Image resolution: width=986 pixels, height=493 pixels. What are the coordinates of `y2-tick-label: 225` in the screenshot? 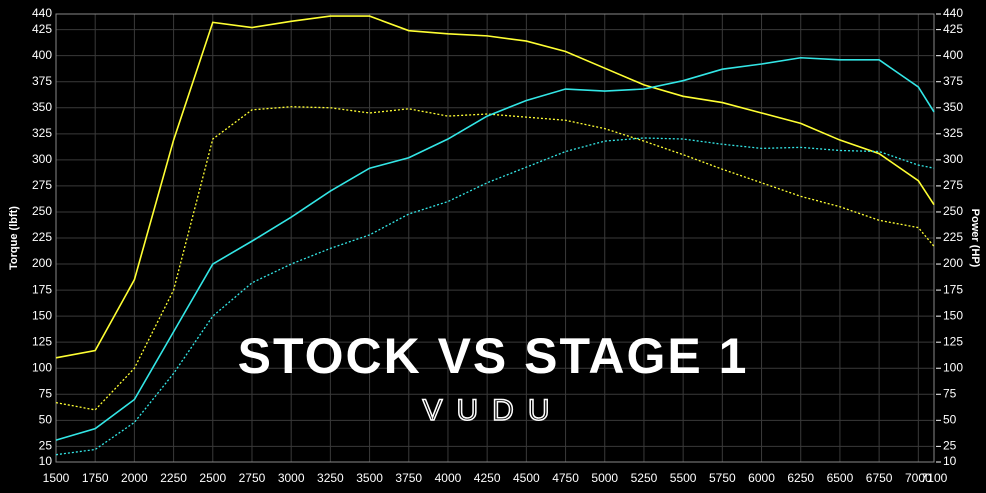 It's located at (953, 237).